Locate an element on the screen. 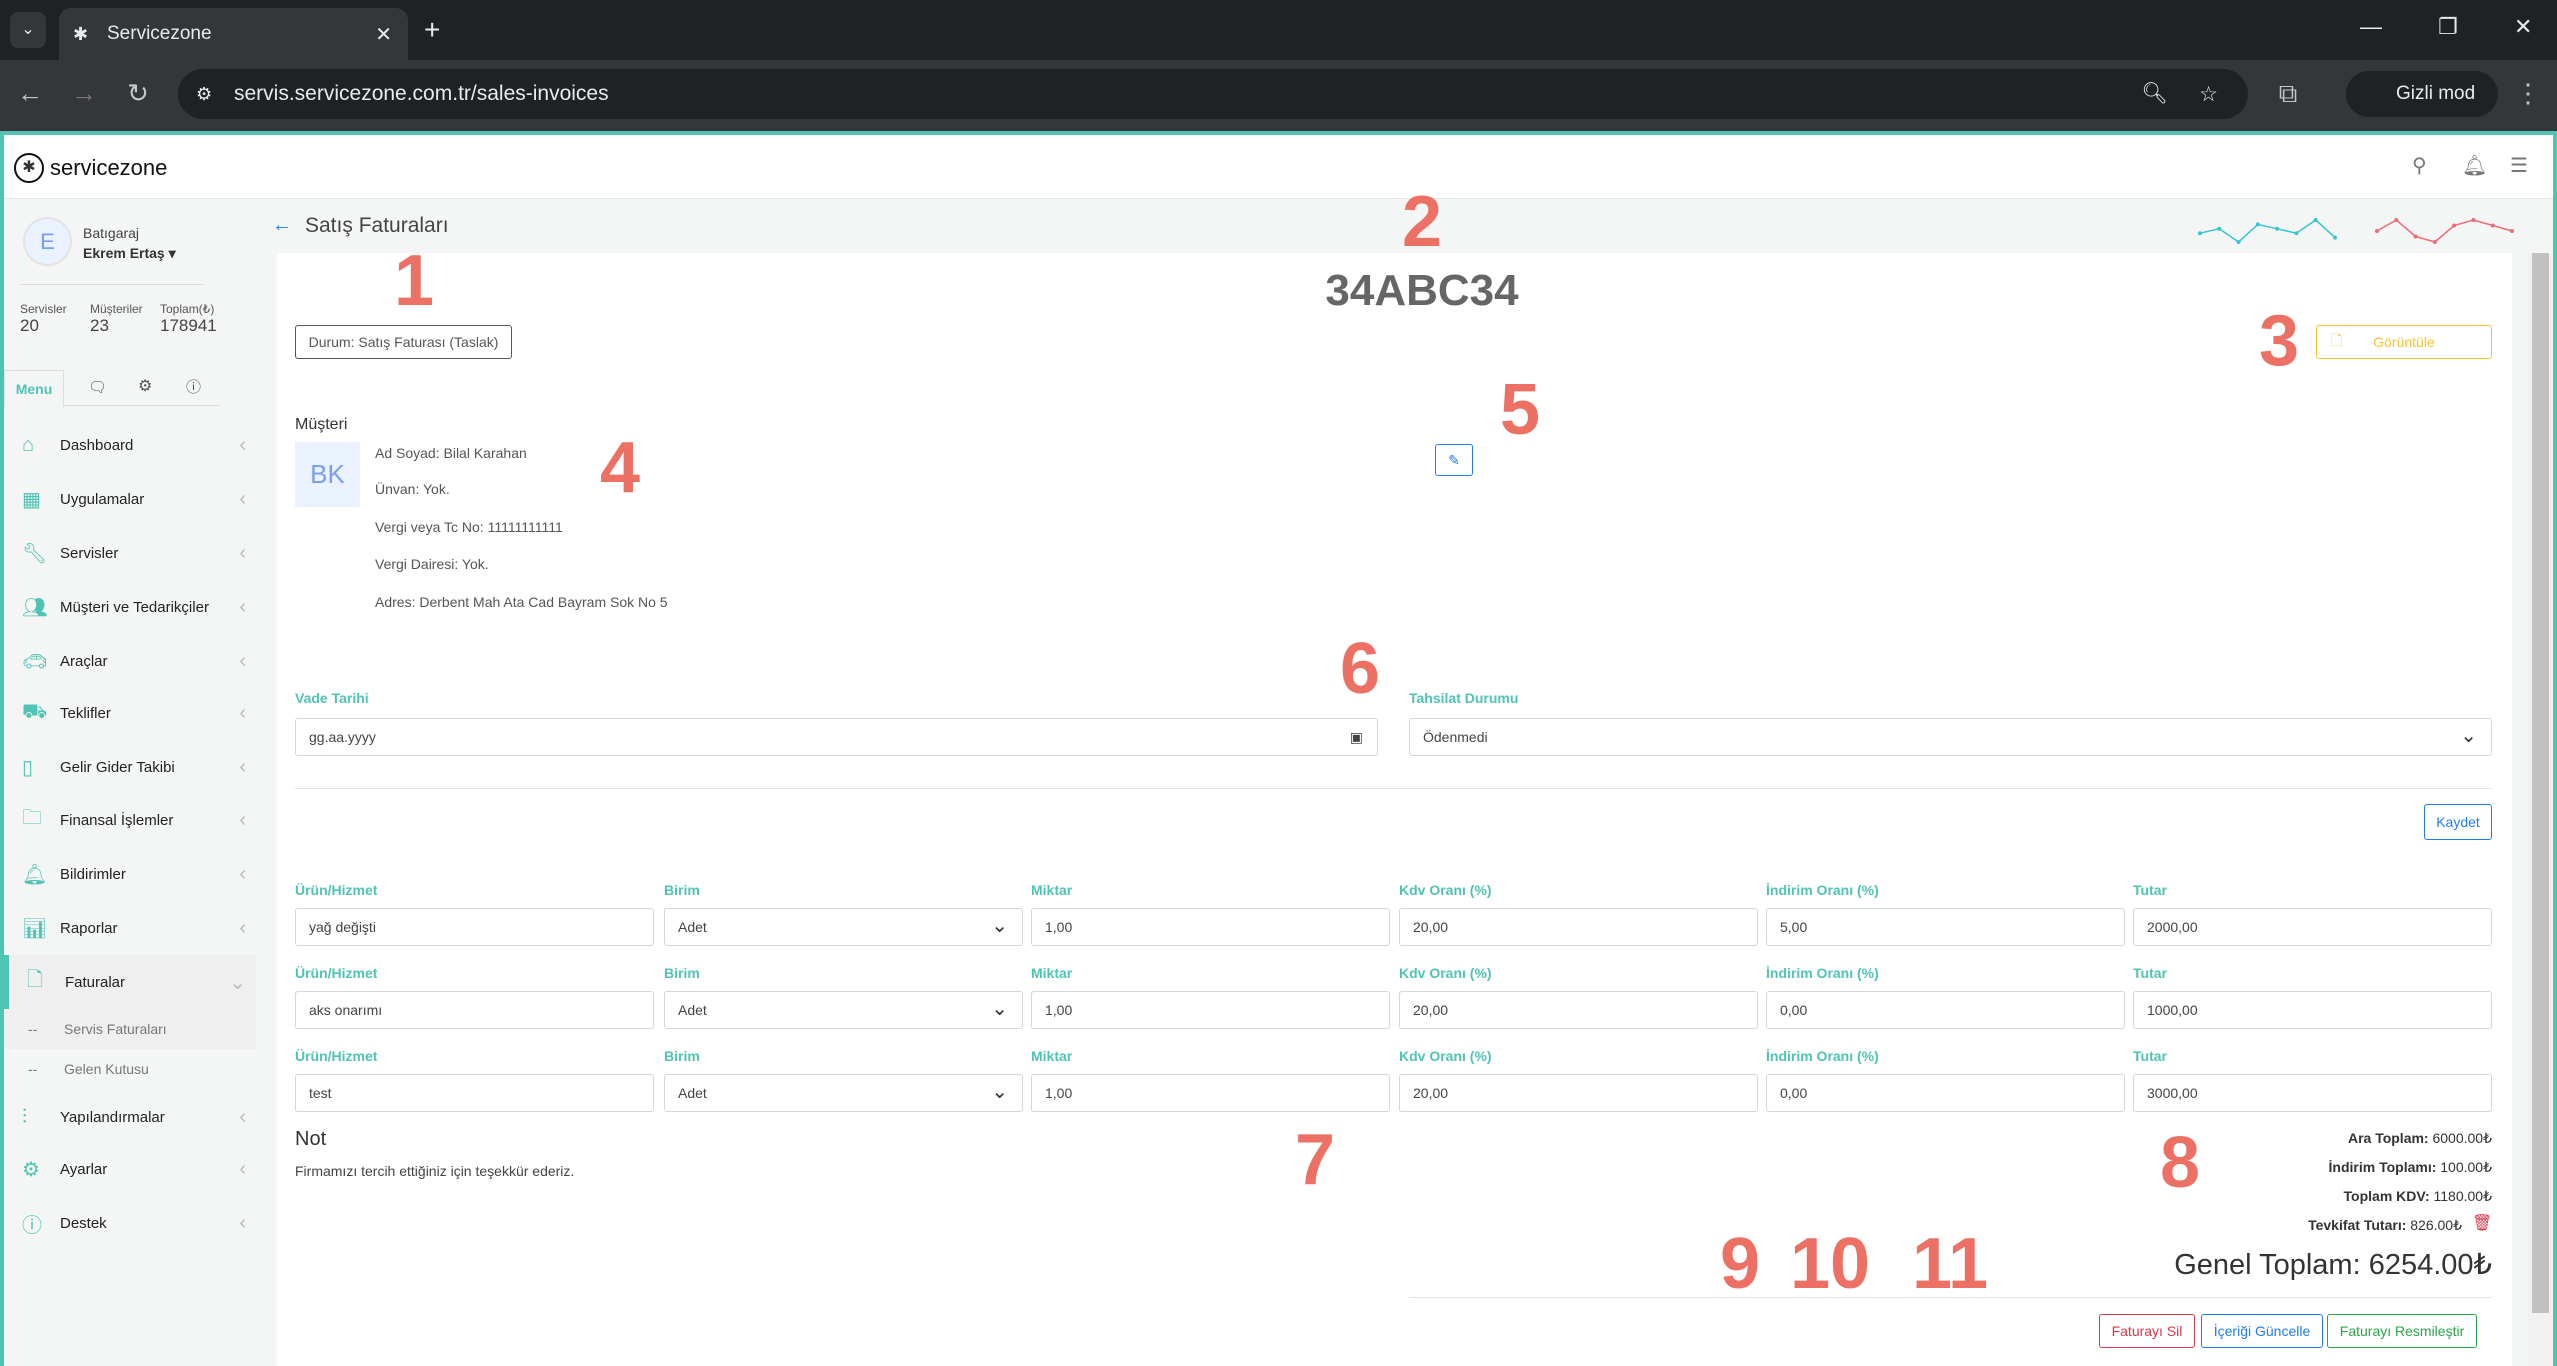 This screenshot has height=1366, width=2557. due-date-input: gg.aa.yyyy ▣ is located at coordinates (836, 737).